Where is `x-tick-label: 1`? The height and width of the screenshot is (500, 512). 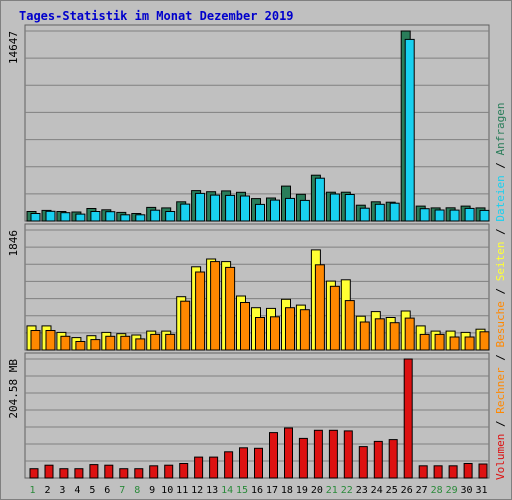
x-tick-label: 1 is located at coordinates (32, 490).